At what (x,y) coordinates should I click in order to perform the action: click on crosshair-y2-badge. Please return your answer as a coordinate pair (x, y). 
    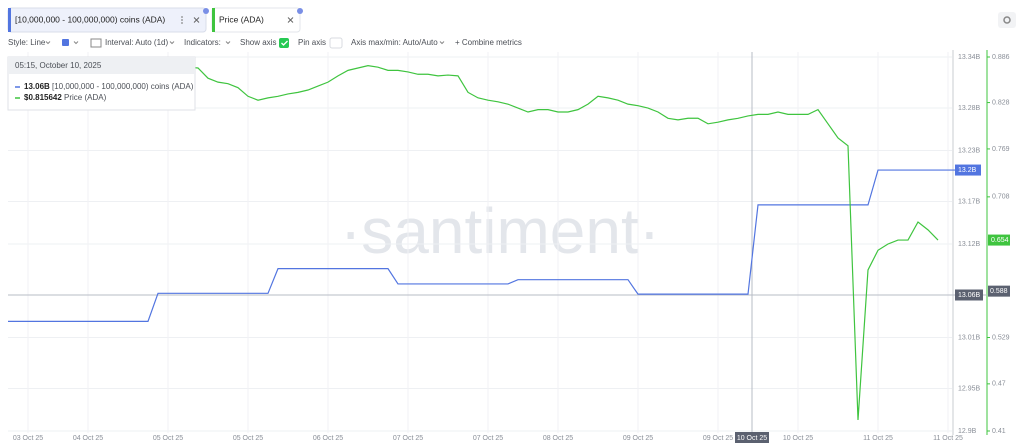
    Looking at the image, I should click on (999, 291).